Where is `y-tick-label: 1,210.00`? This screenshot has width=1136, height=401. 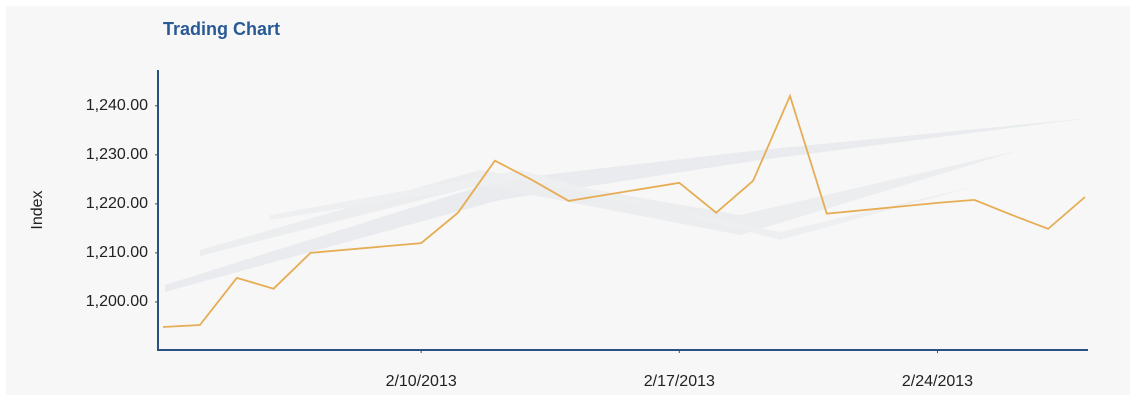
y-tick-label: 1,210.00 is located at coordinates (117, 252).